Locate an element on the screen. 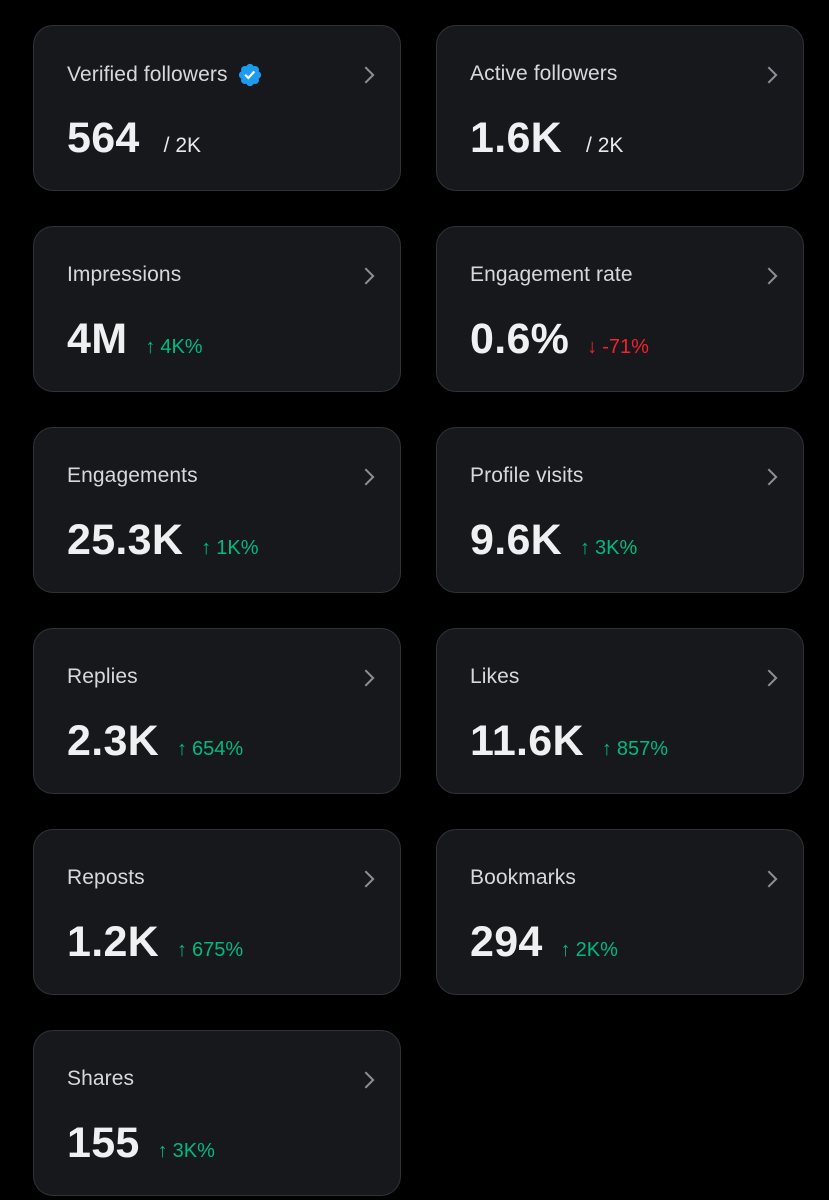  card-likes: Likes 11.6K ↑ 857% is located at coordinates (620, 711).